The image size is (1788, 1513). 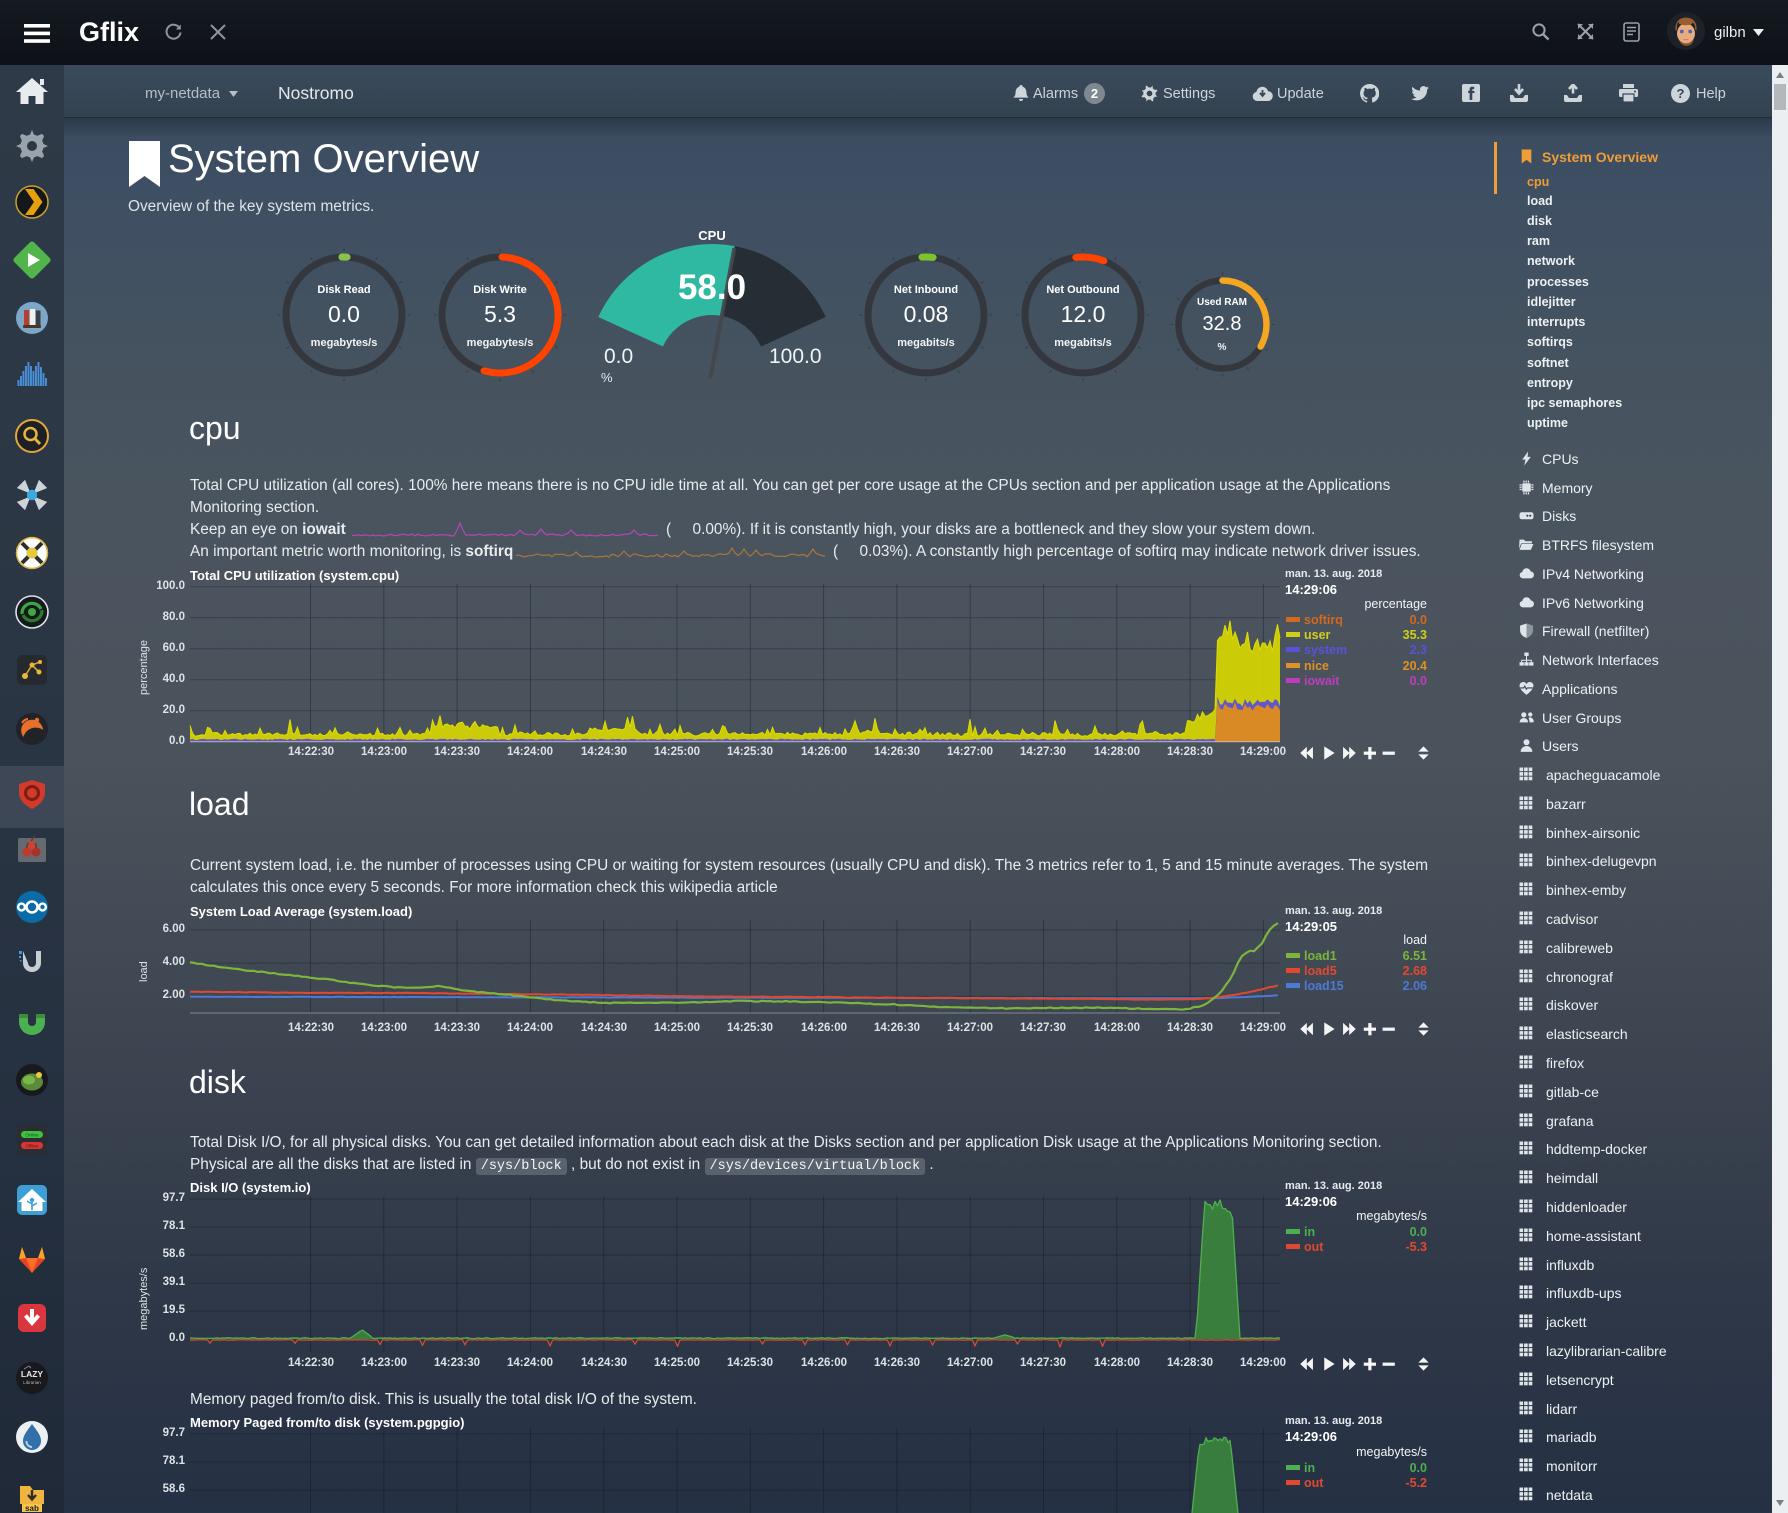 What do you see at coordinates (32, 1146) in the screenshot?
I see `svg-text: Offline` at bounding box center [32, 1146].